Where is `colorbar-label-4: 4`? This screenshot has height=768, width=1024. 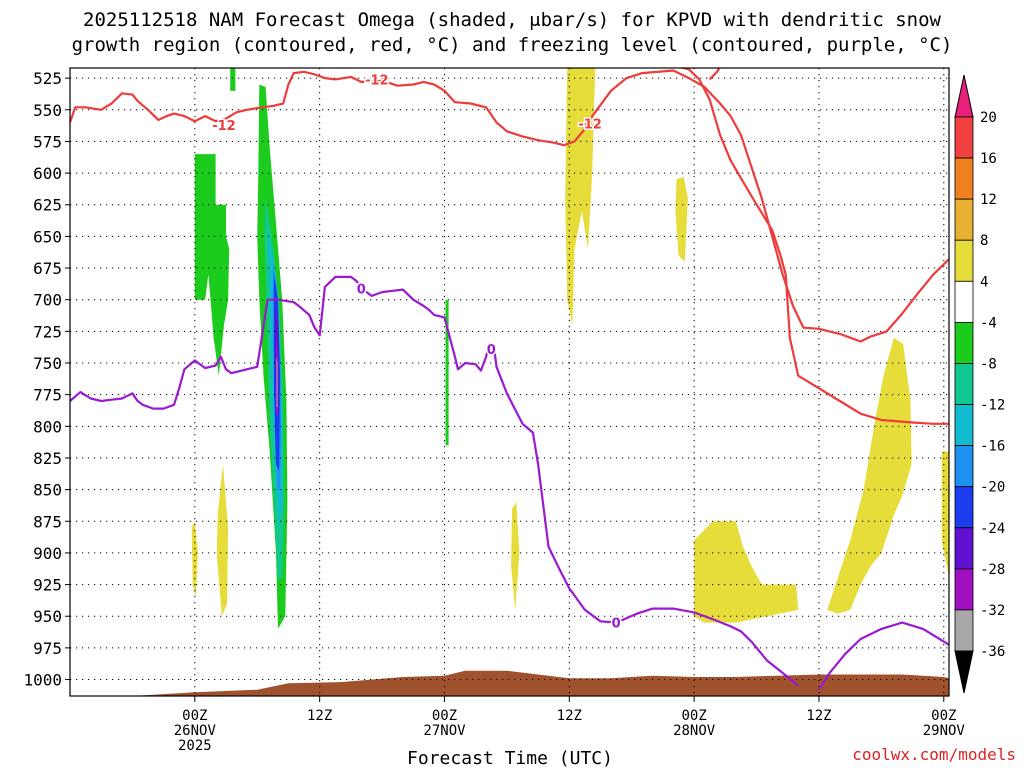 colorbar-label-4: 4 is located at coordinates (984, 282).